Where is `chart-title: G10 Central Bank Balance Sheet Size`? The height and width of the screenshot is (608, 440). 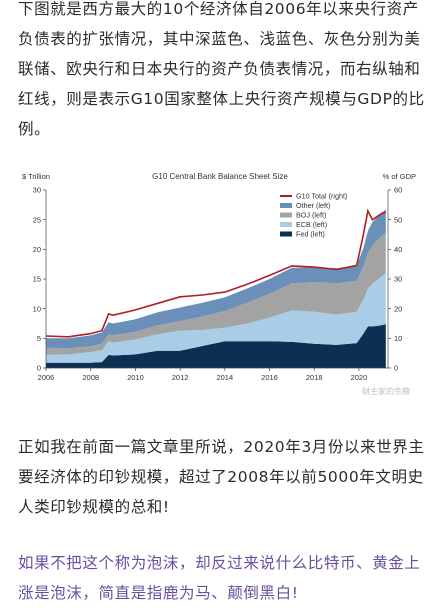
chart-title: G10 Central Bank Balance Sheet Size is located at coordinates (220, 176).